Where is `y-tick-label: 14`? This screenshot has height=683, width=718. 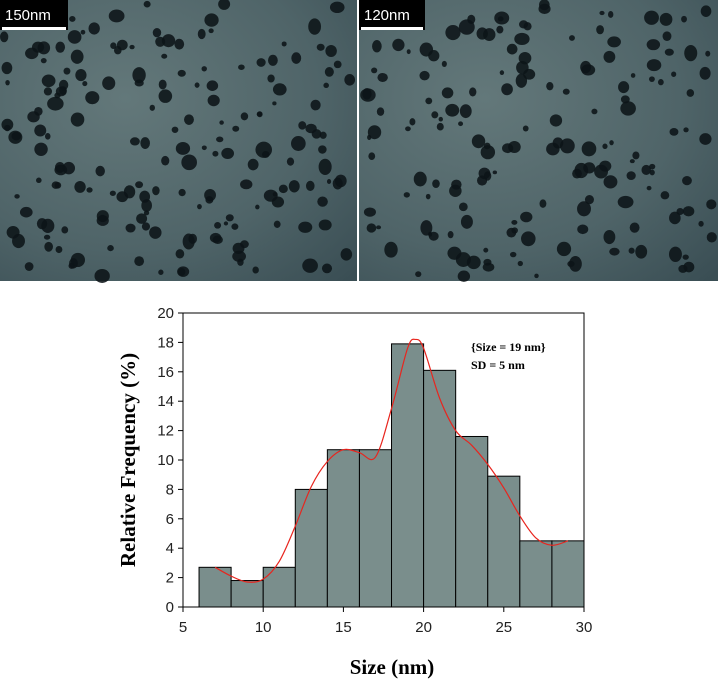
y-tick-label: 14 is located at coordinates (165, 401).